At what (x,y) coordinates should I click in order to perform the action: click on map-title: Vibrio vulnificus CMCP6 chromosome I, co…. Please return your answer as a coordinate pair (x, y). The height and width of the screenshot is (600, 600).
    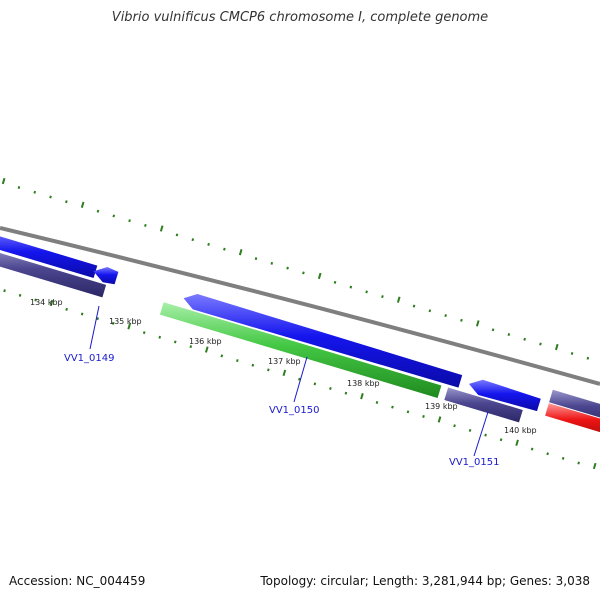
    Looking at the image, I should click on (300, 17).